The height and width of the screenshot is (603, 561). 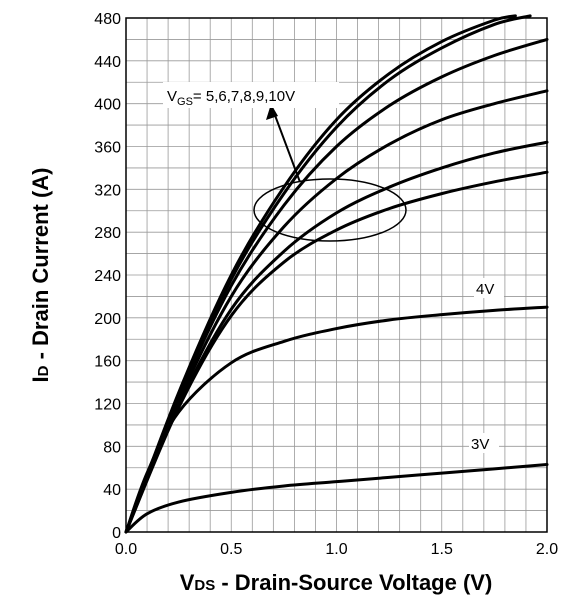 I want to click on y-tick-label: 80, so click(x=112, y=447).